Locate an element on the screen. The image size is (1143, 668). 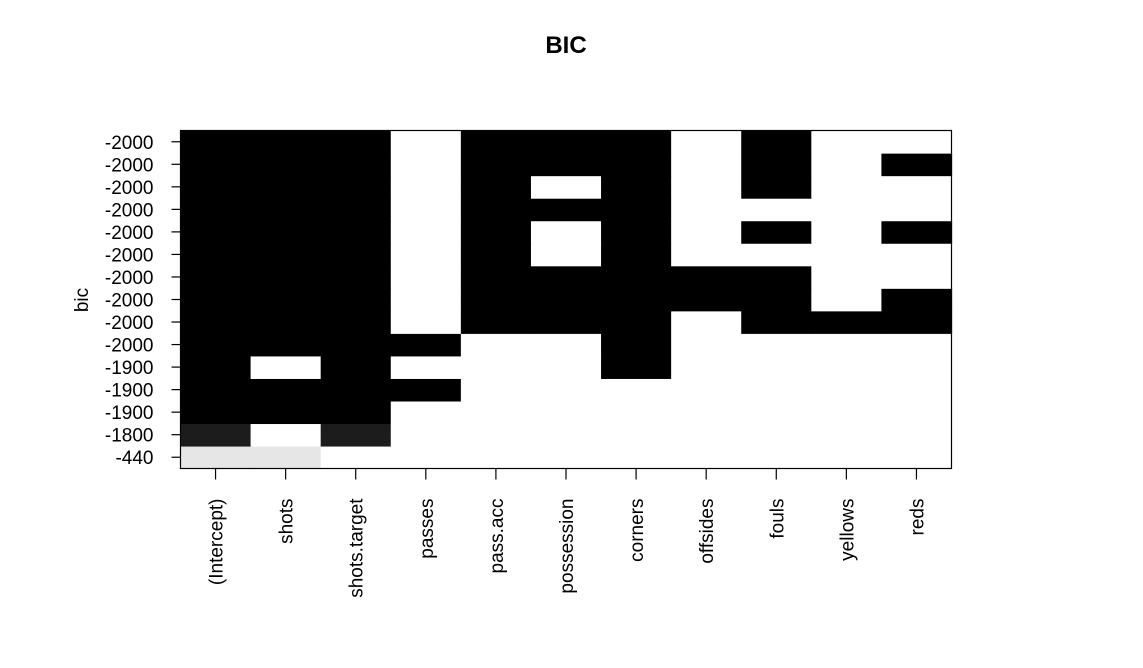
x-tick-label: (Intercept) is located at coordinates (217, 542).